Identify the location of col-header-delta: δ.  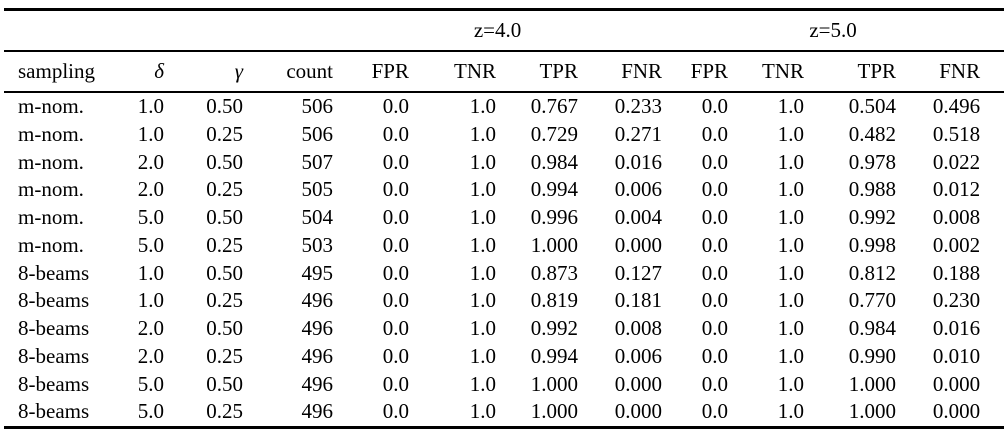
(159, 71).